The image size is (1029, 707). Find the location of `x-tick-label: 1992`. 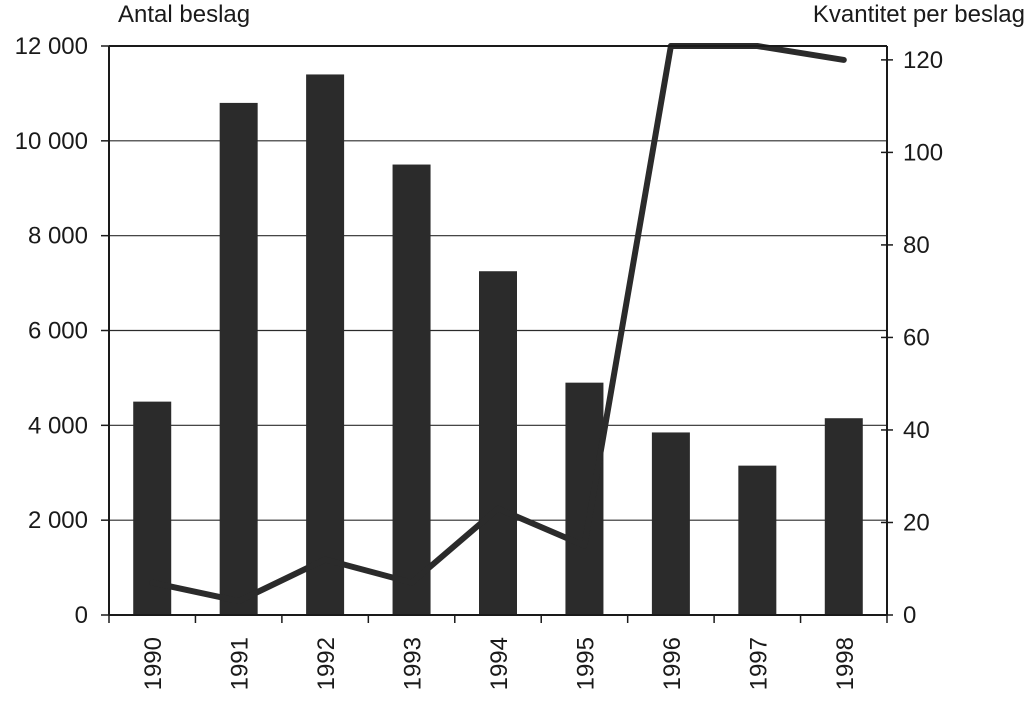

x-tick-label: 1992 is located at coordinates (326, 663).